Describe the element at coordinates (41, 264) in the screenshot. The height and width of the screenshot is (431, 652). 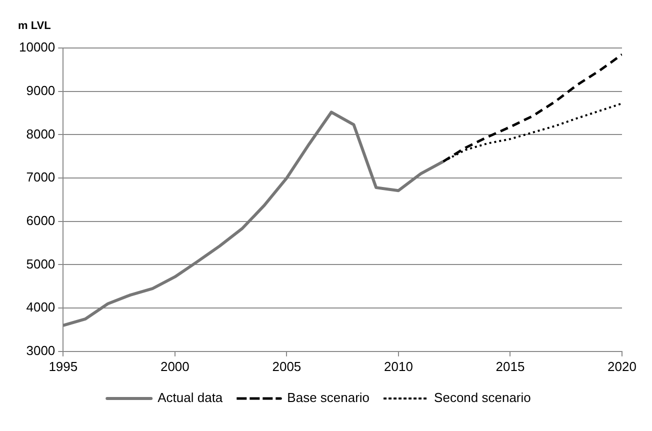
I see `y-tick-label: 5000` at that location.